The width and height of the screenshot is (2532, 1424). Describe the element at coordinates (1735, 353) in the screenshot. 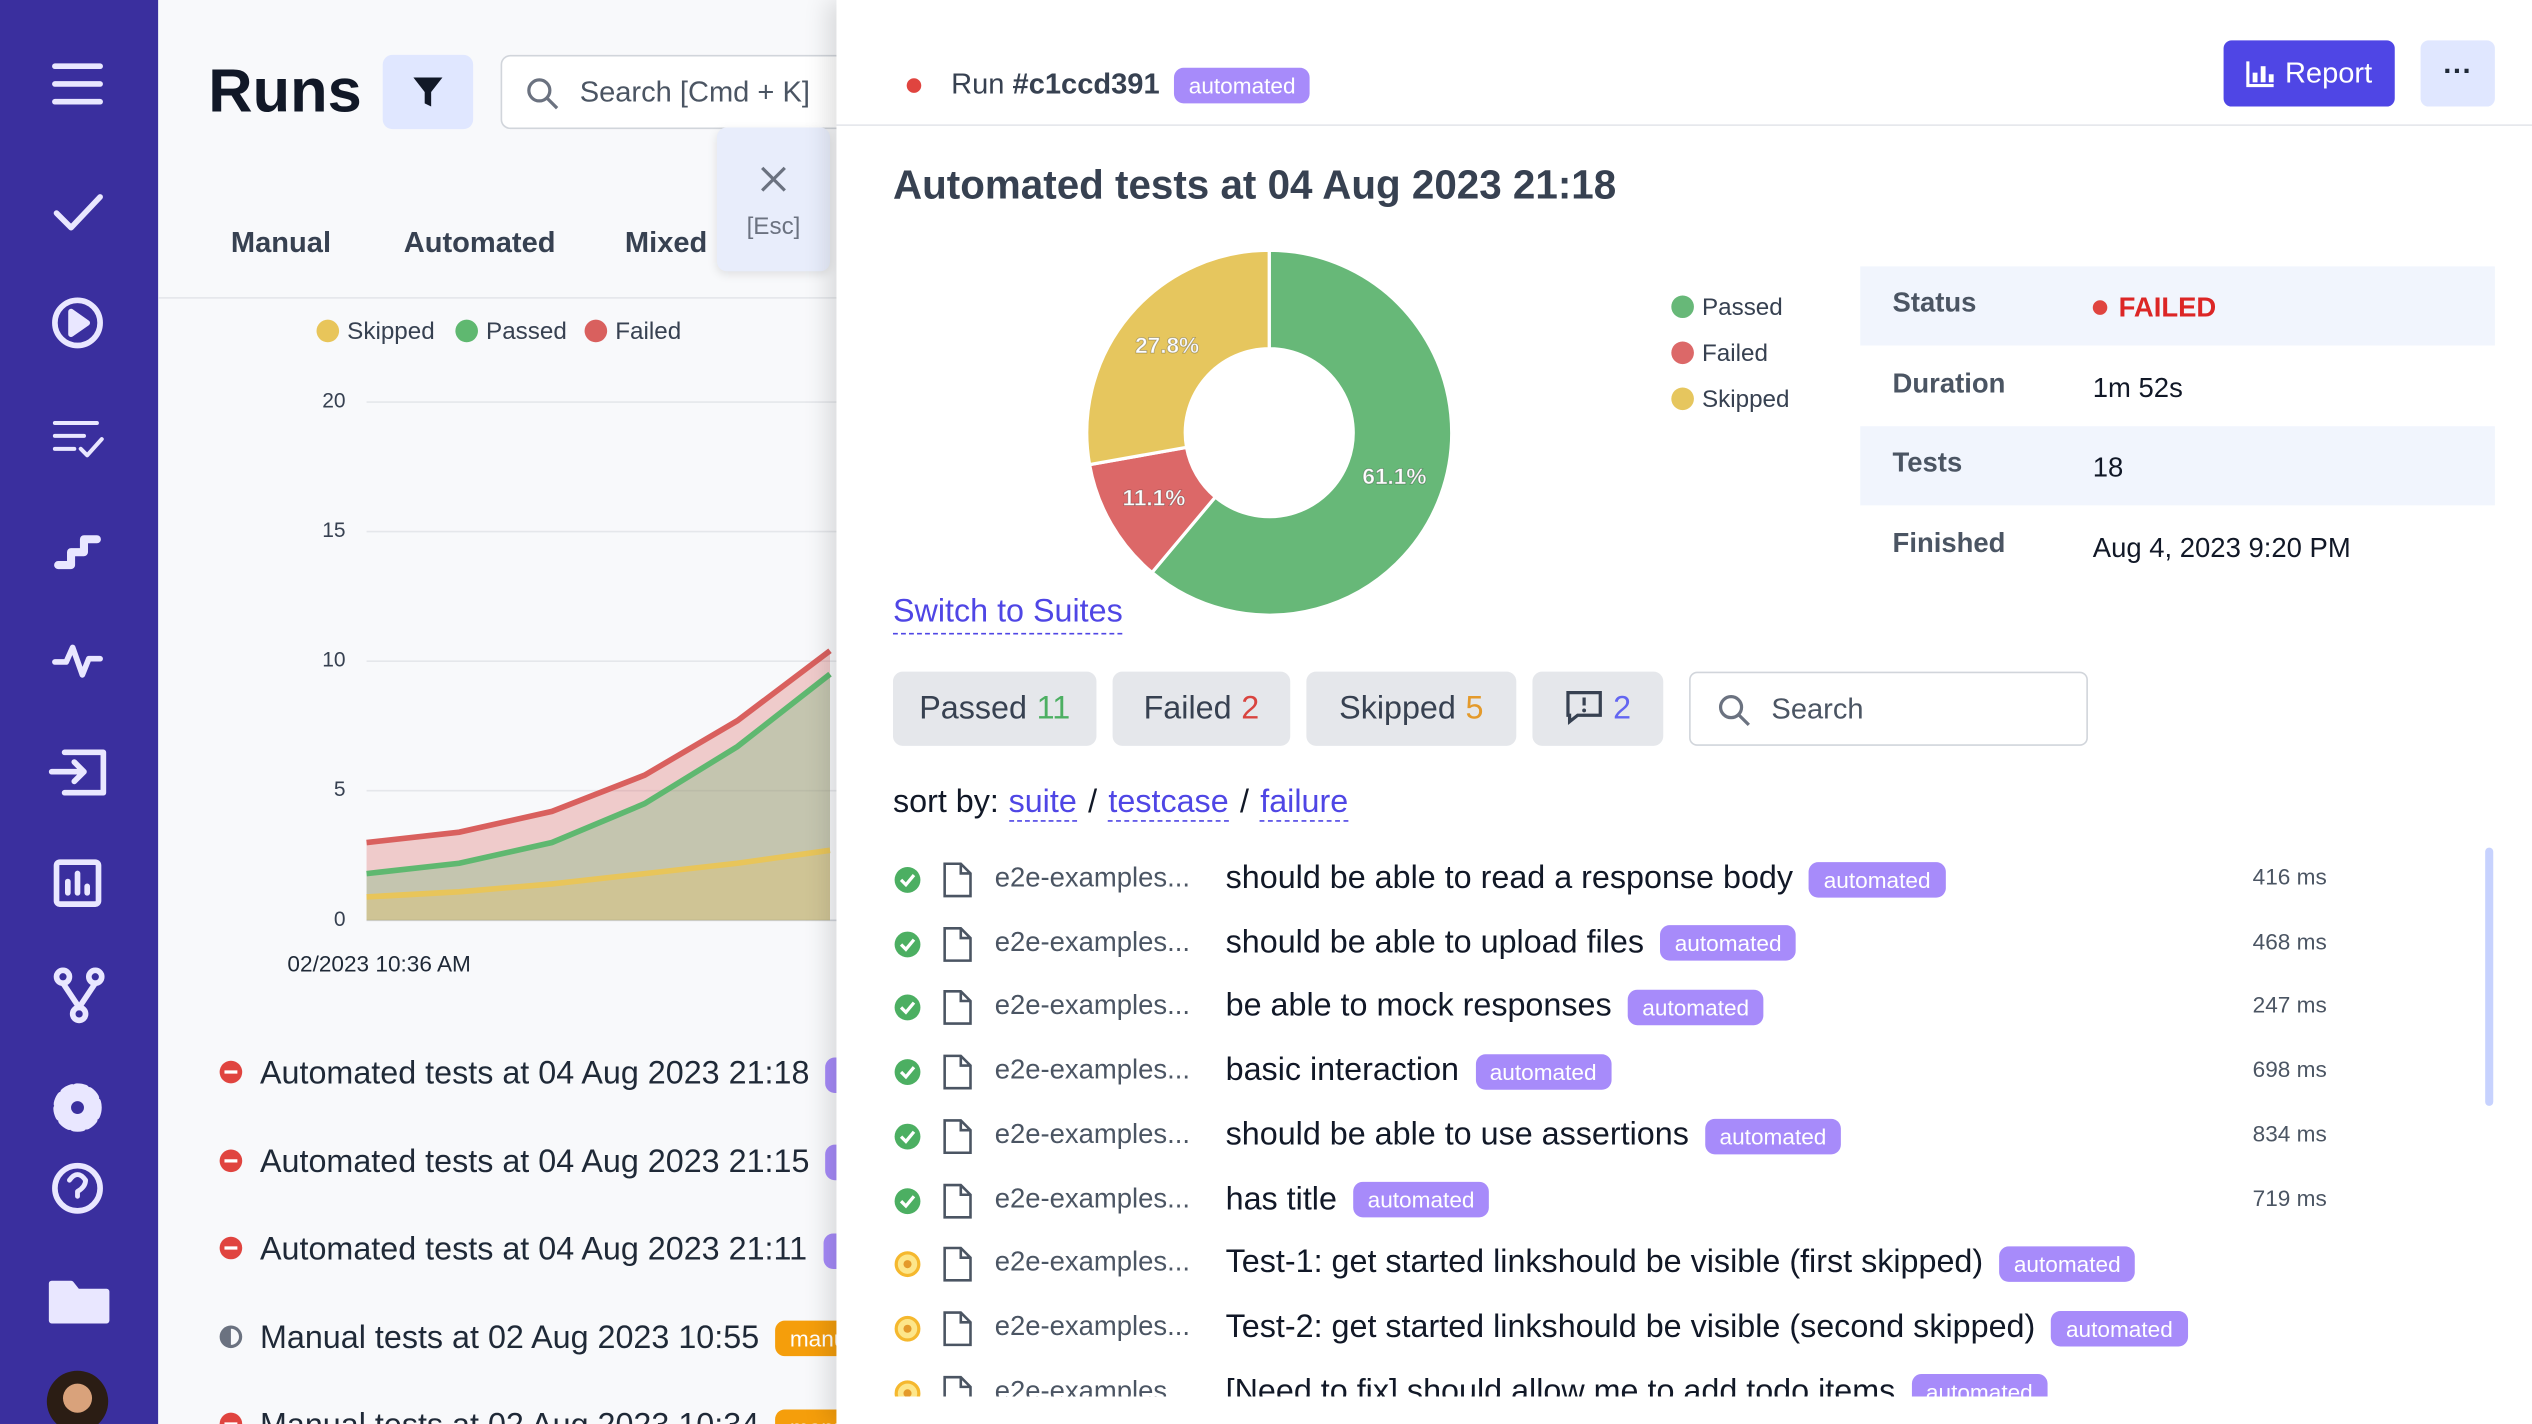

I see `legend-label: Failed` at that location.